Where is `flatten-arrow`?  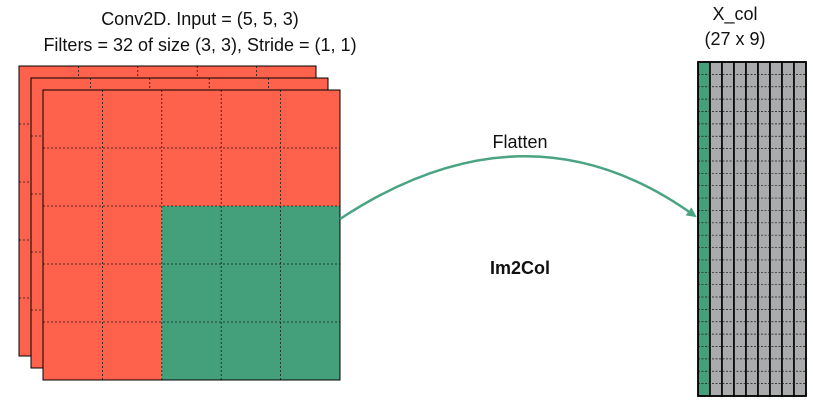
flatten-arrow is located at coordinates (518, 188).